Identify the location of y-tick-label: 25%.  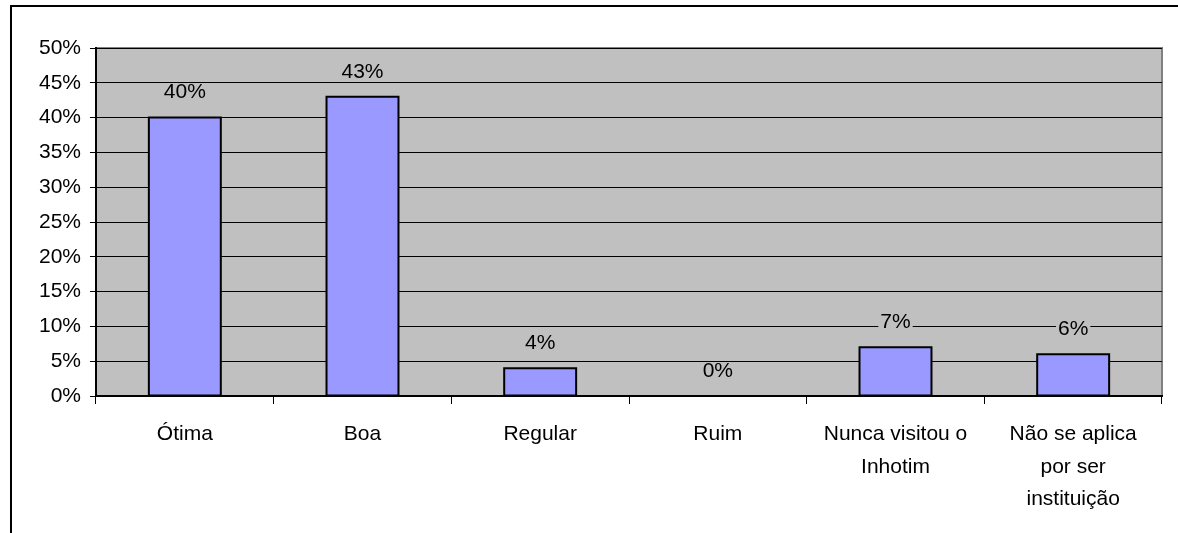
(59, 220).